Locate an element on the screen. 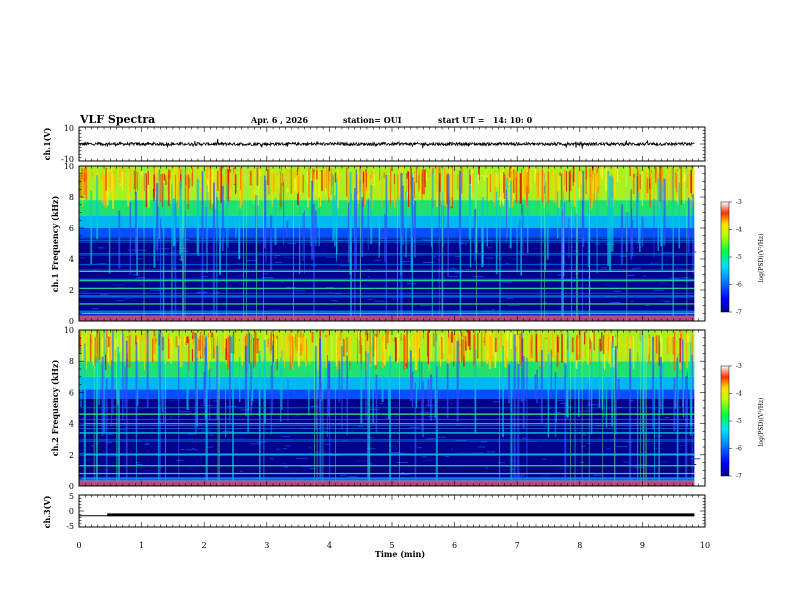 The height and width of the screenshot is (616, 792). time-tick-10: 10 is located at coordinates (705, 545).